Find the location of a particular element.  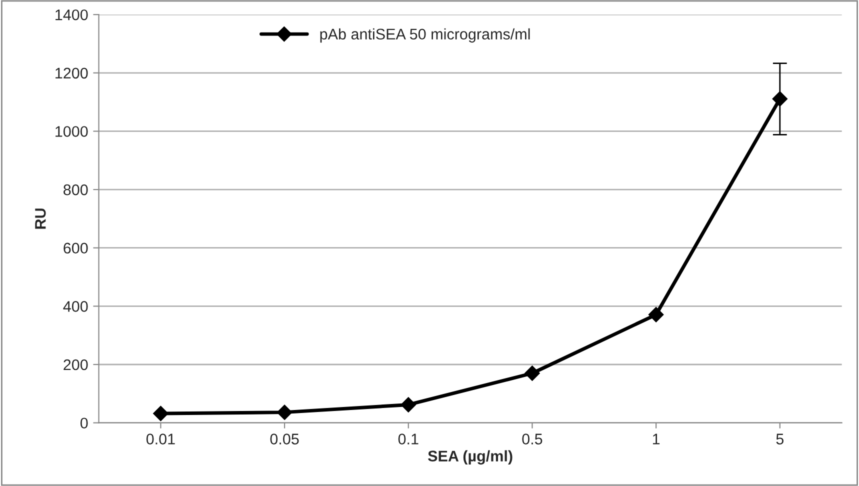

x-tick-label: 0.05 is located at coordinates (284, 439).